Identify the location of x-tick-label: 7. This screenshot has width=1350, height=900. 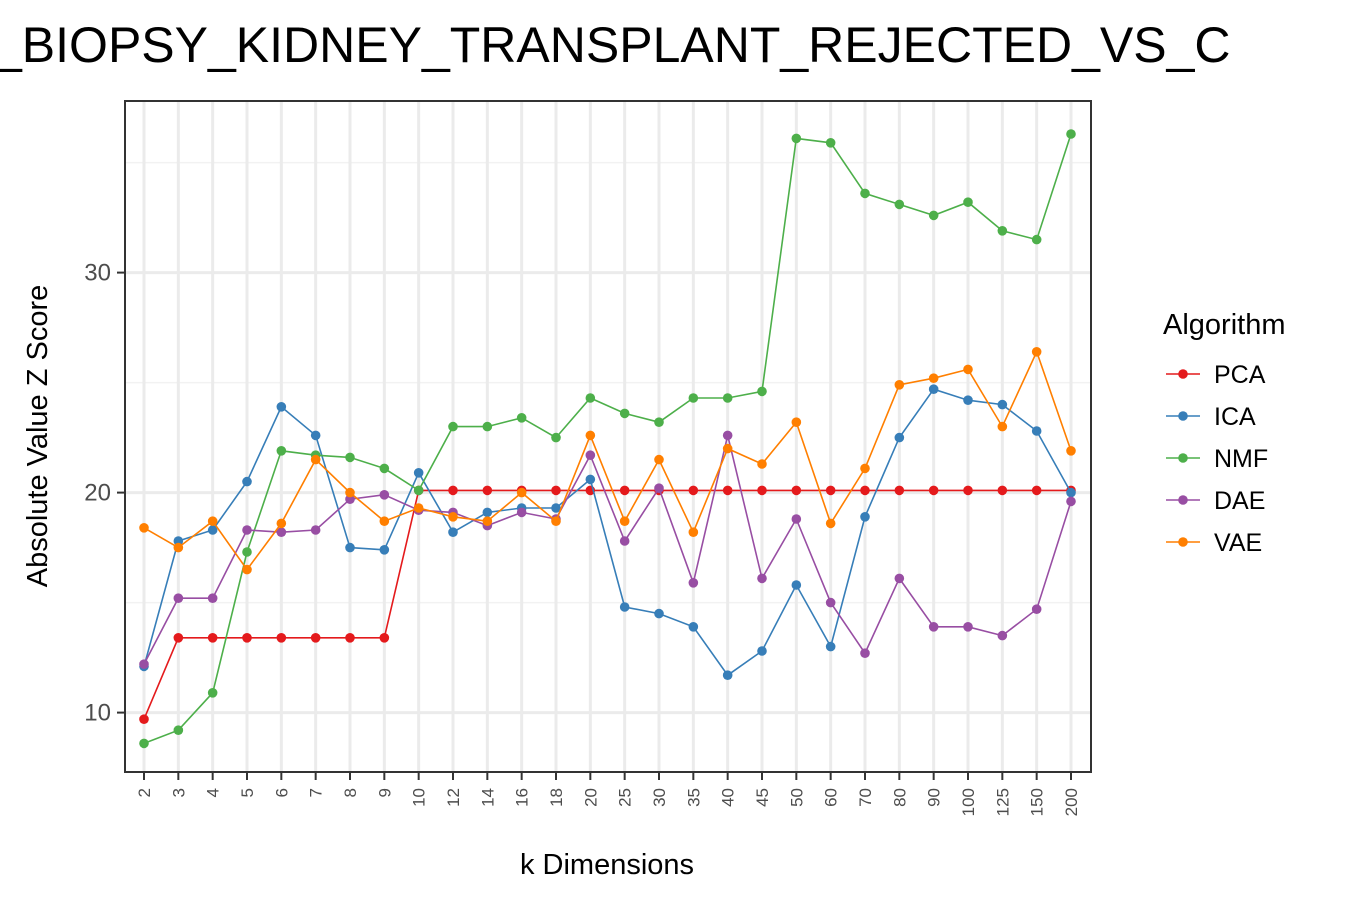
(316, 792).